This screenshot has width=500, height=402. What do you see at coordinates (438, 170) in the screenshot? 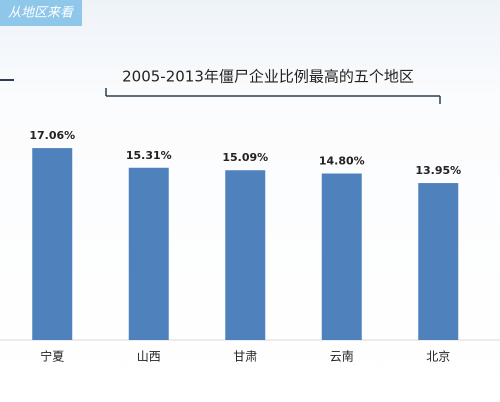
I see `value-label: 13.95%` at bounding box center [438, 170].